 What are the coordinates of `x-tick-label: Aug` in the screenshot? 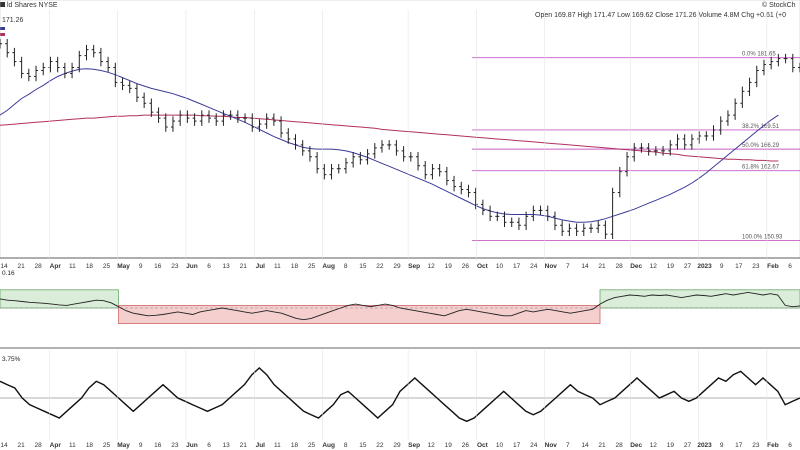 It's located at (328, 266).